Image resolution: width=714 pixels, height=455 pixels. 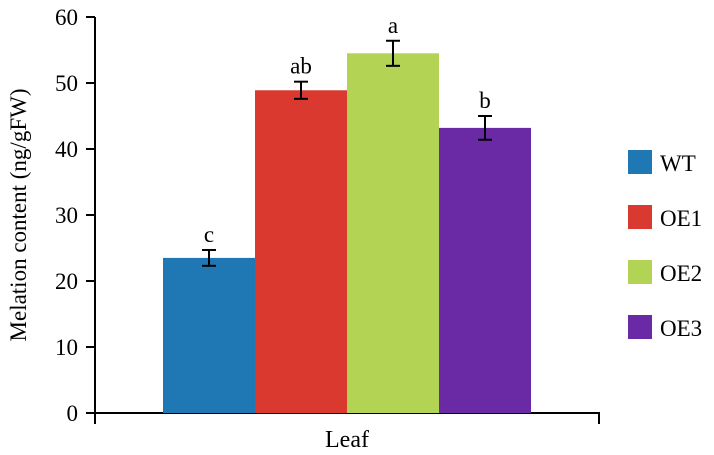 I want to click on y-tick-label: 10, so click(x=66, y=347).